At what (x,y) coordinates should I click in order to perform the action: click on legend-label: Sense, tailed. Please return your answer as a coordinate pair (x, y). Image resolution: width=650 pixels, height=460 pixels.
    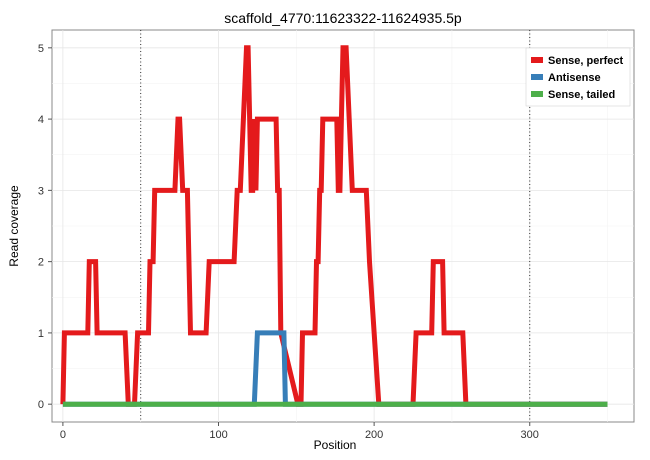
    Looking at the image, I should click on (581, 95).